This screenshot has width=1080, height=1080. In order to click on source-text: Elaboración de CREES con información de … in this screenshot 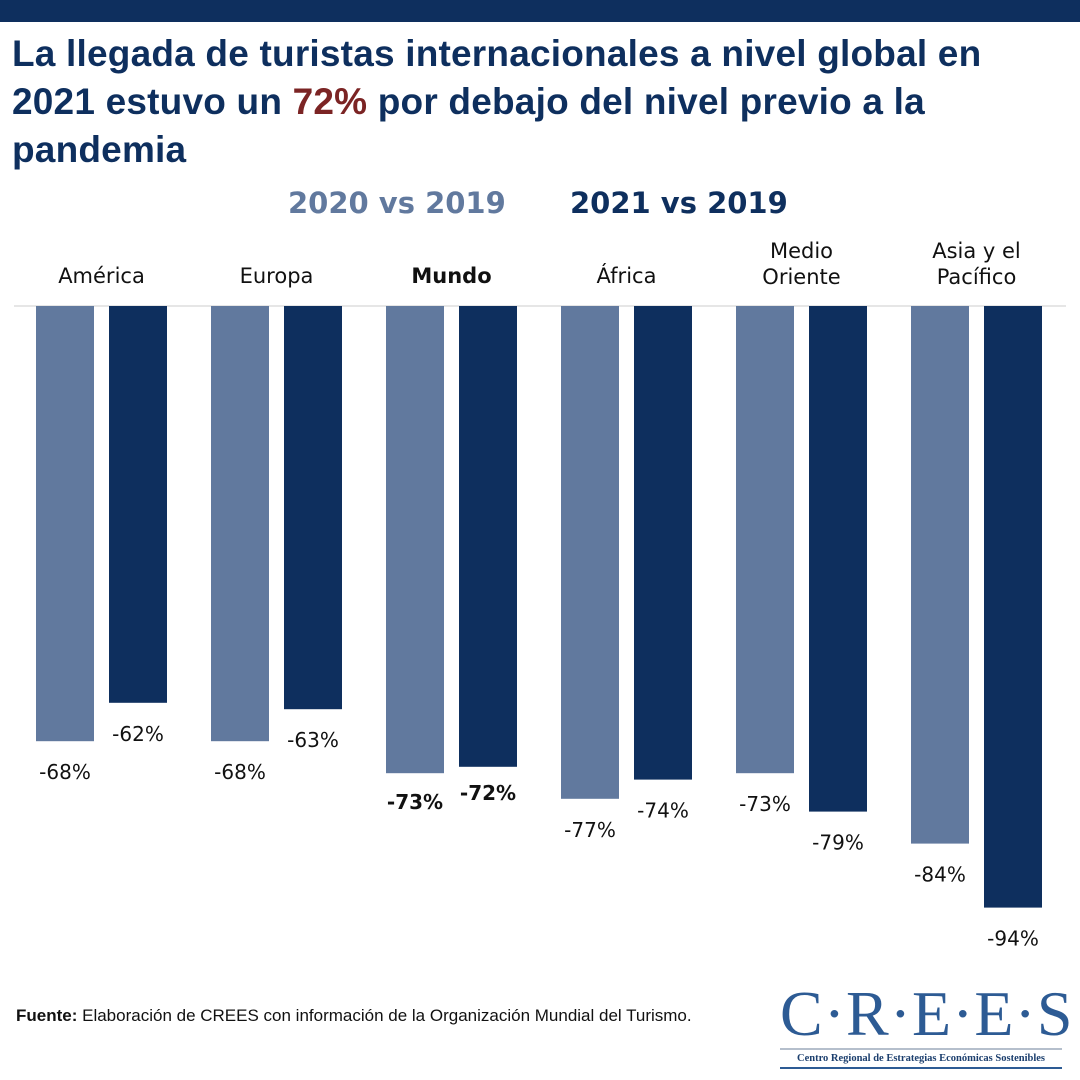, I will do `click(384, 1015)`.